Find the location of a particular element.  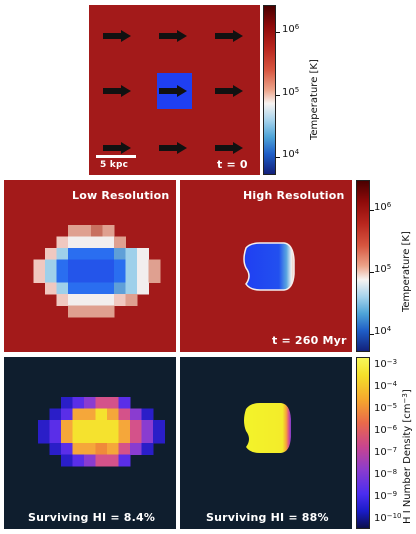

scale-bar-label: 5 kpc is located at coordinates (114, 165).